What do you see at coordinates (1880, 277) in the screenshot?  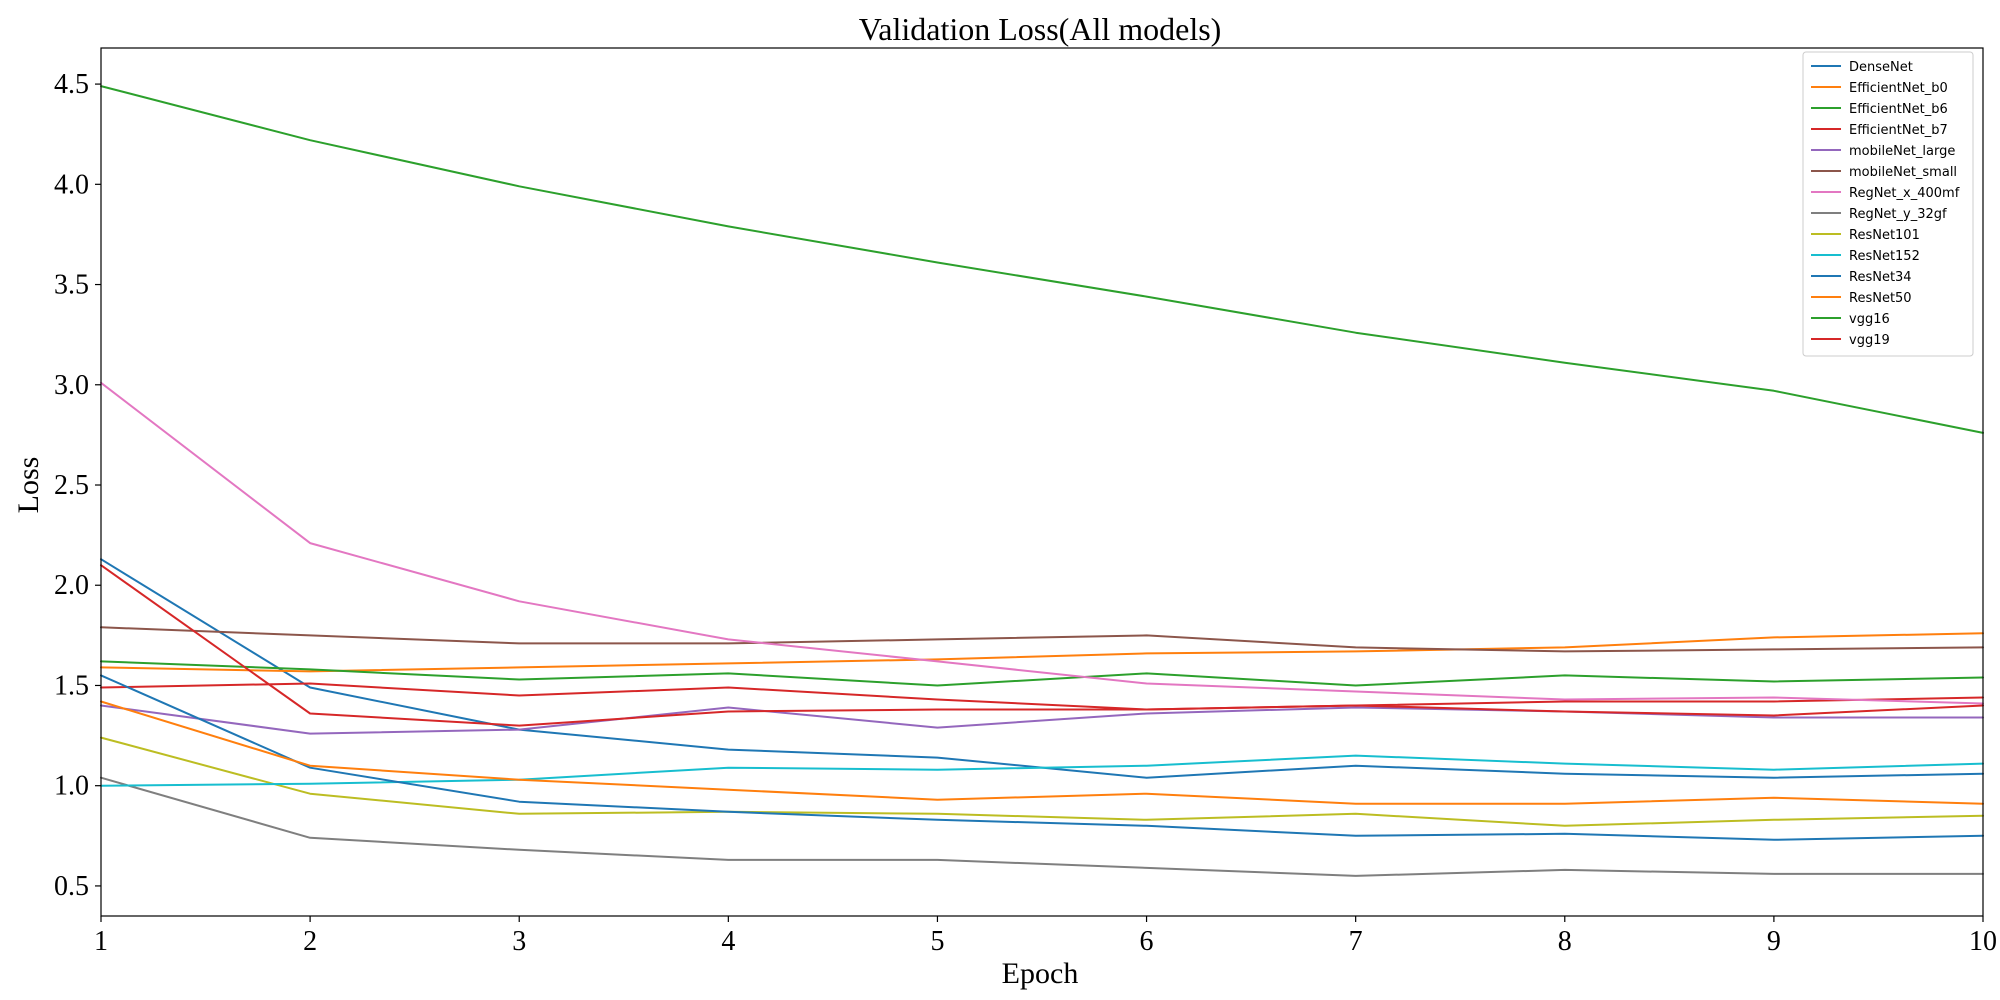 I see `legend-label-resnet34: ResNet34` at bounding box center [1880, 277].